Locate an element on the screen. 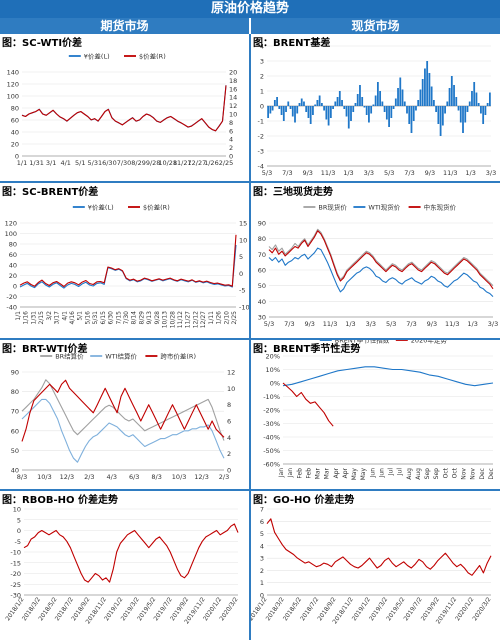 This screenshot has width=500, height=640. x-tick-label: Jul is located at coordinates (400, 472).